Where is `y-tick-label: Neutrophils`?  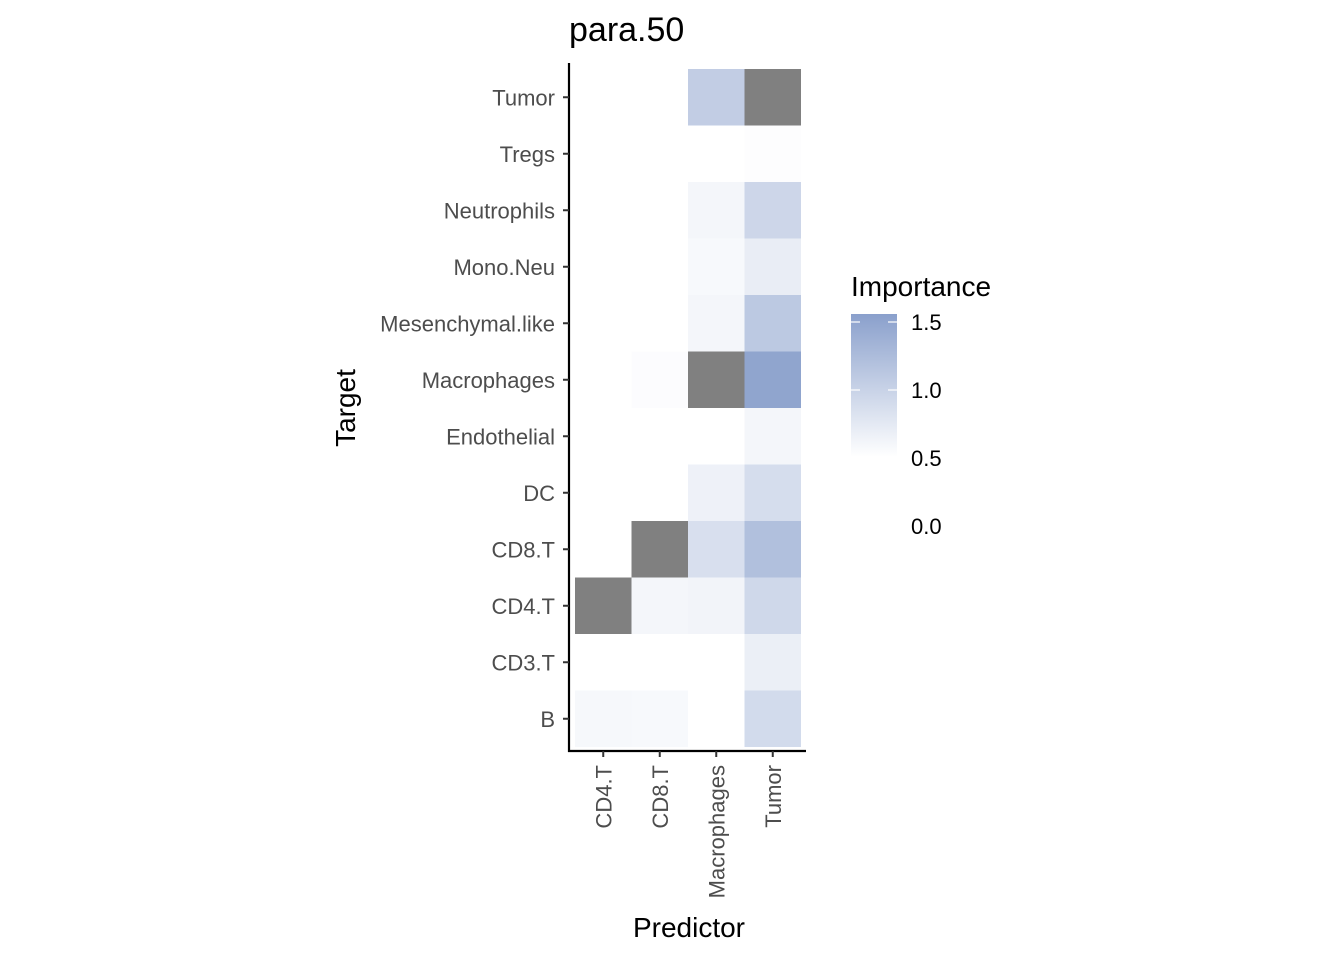 y-tick-label: Neutrophils is located at coordinates (499, 210).